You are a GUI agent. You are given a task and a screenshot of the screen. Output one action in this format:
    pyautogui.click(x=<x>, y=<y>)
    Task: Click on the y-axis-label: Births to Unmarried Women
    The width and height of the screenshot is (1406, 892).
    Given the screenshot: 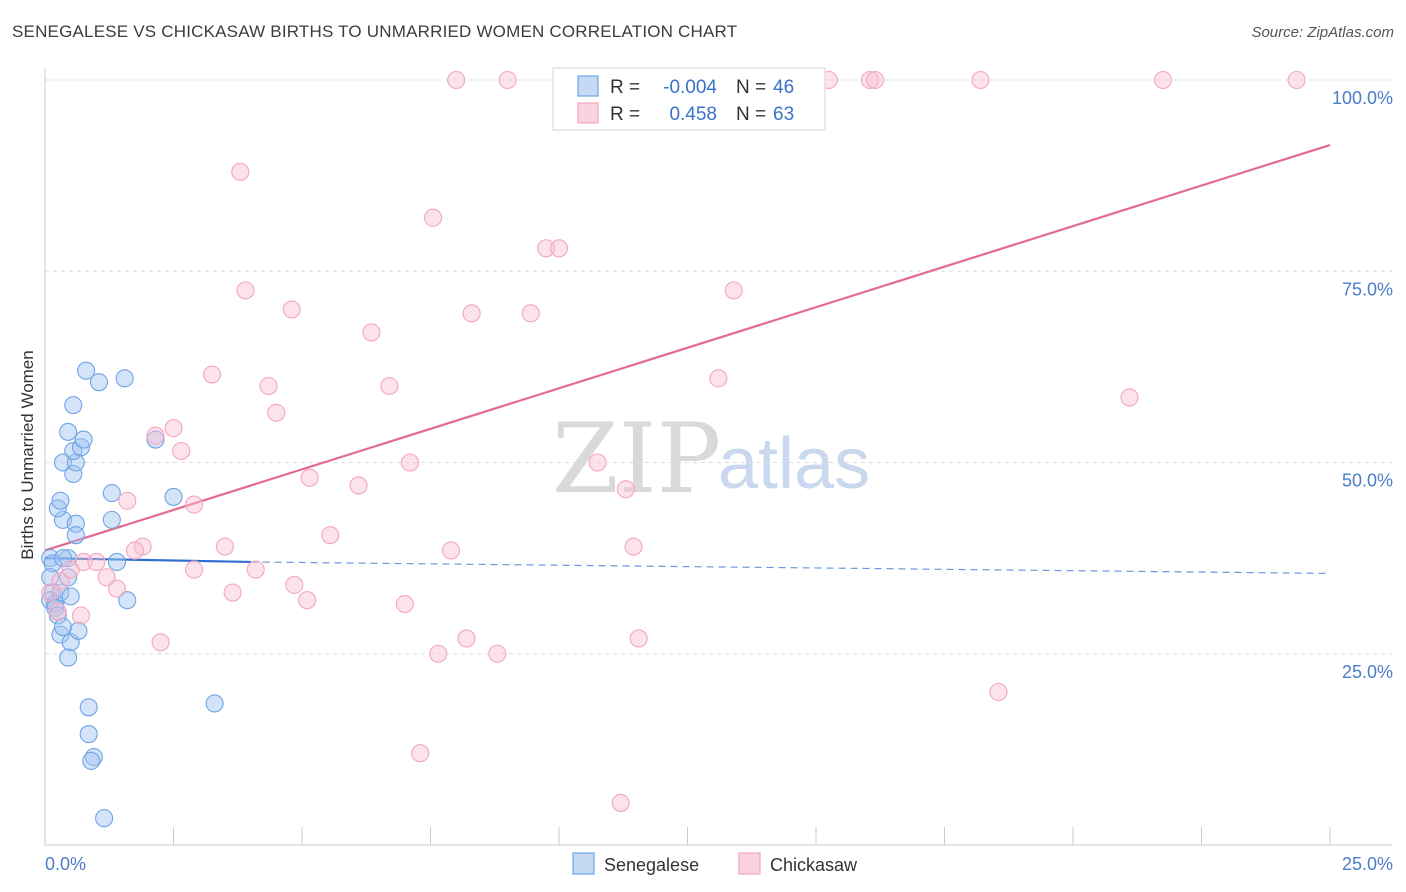 What is the action you would take?
    pyautogui.click(x=27, y=454)
    